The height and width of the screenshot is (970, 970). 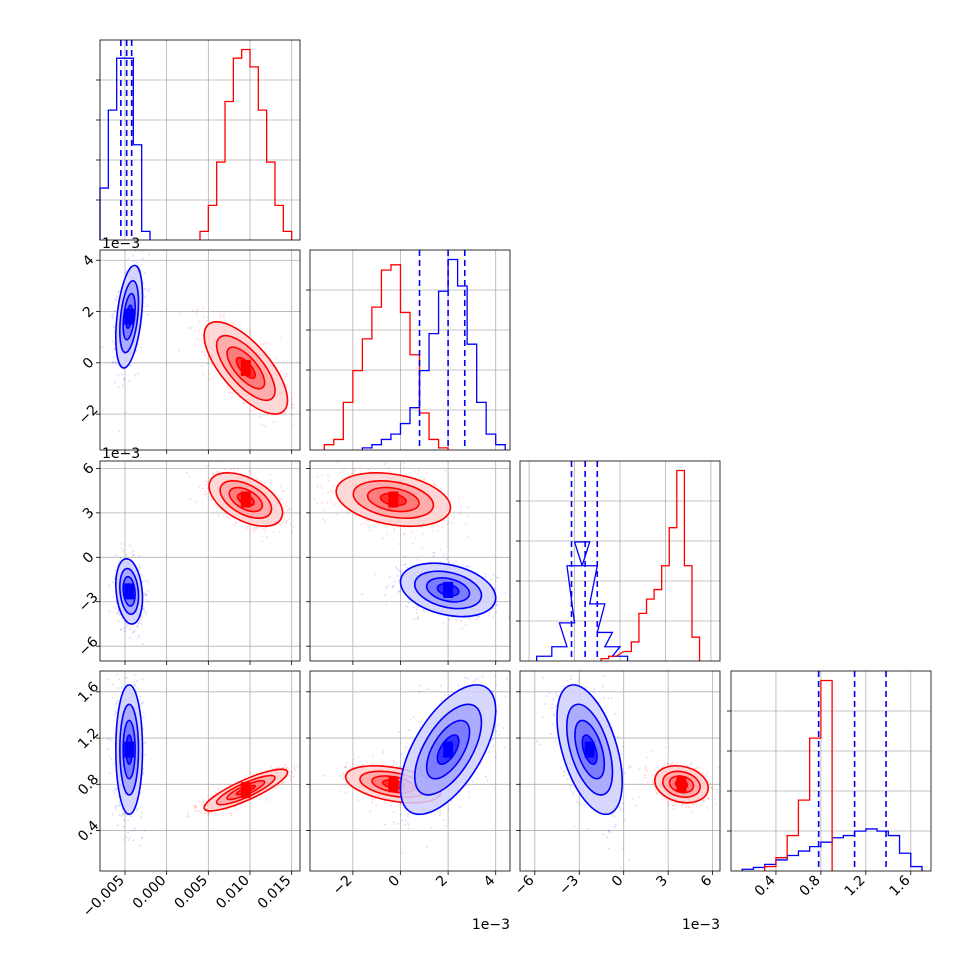 What do you see at coordinates (89, 364) in the screenshot?
I see `y-tick-label: 0` at bounding box center [89, 364].